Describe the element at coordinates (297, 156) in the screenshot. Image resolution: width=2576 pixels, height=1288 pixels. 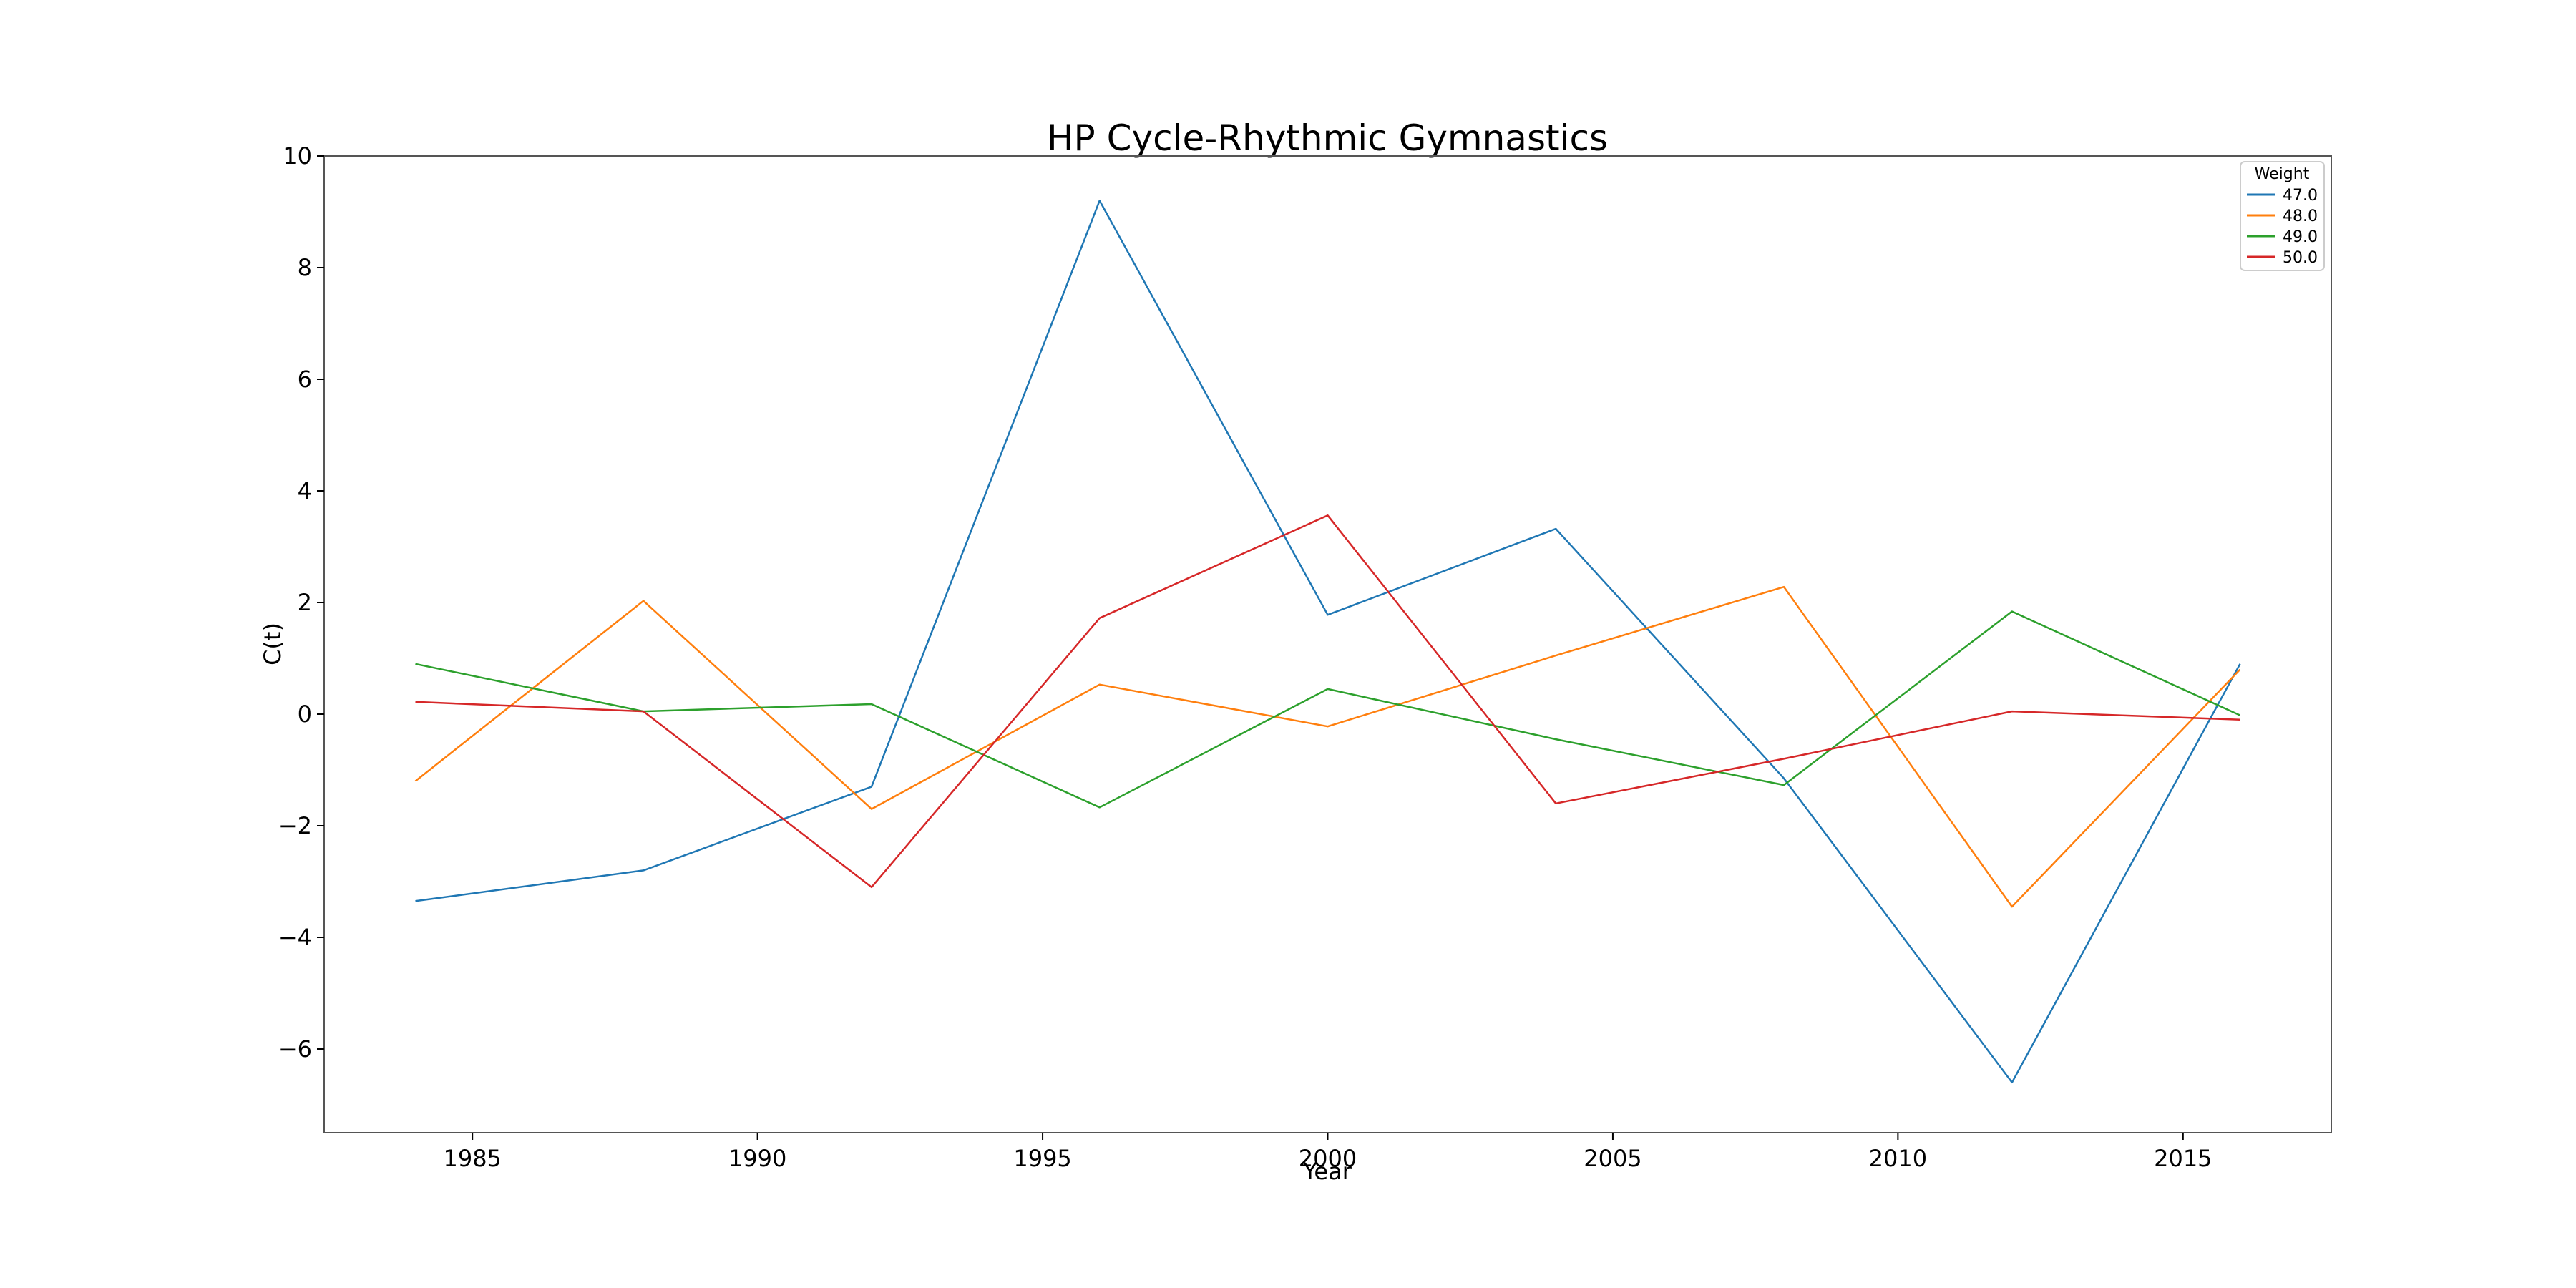
I see `y-tick-label: 10` at that location.